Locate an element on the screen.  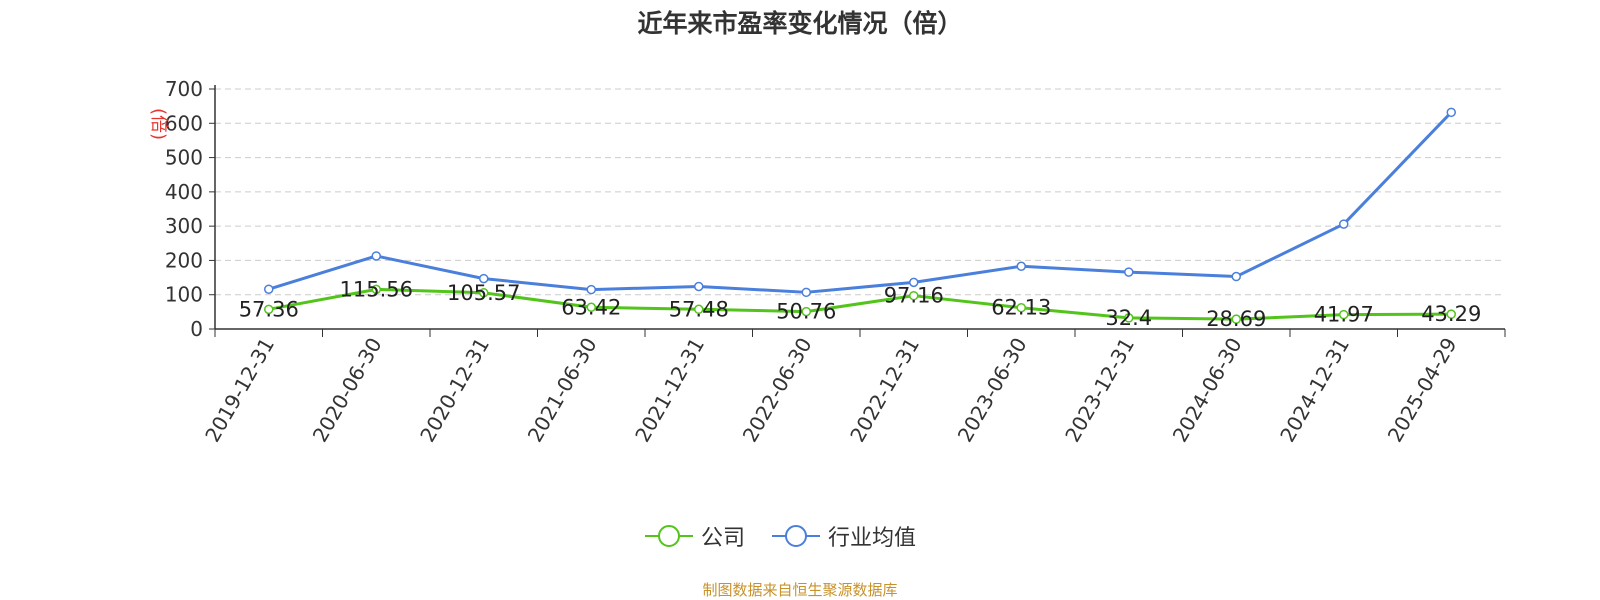
company-data-label: 105.57 is located at coordinates (483, 293).